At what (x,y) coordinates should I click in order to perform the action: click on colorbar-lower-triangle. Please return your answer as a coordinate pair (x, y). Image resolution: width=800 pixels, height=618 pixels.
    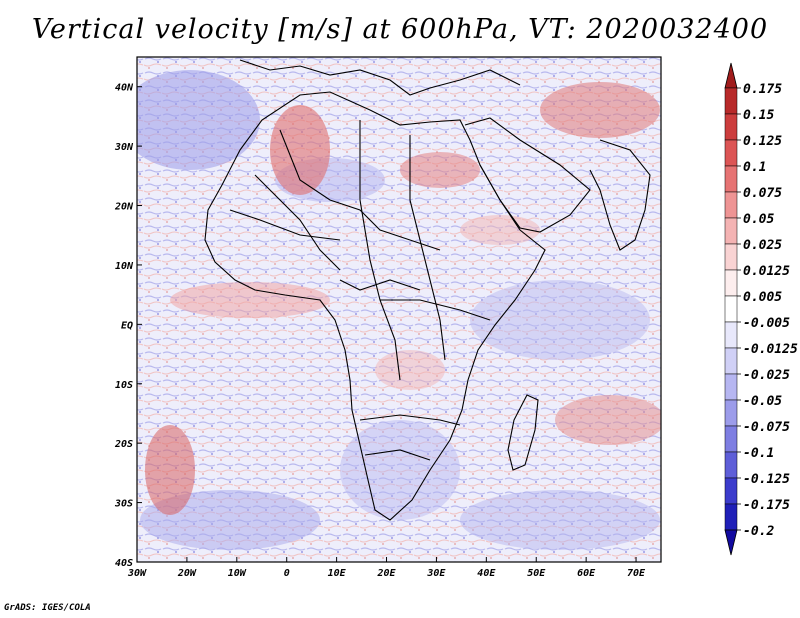
    Looking at the image, I should click on (731, 542).